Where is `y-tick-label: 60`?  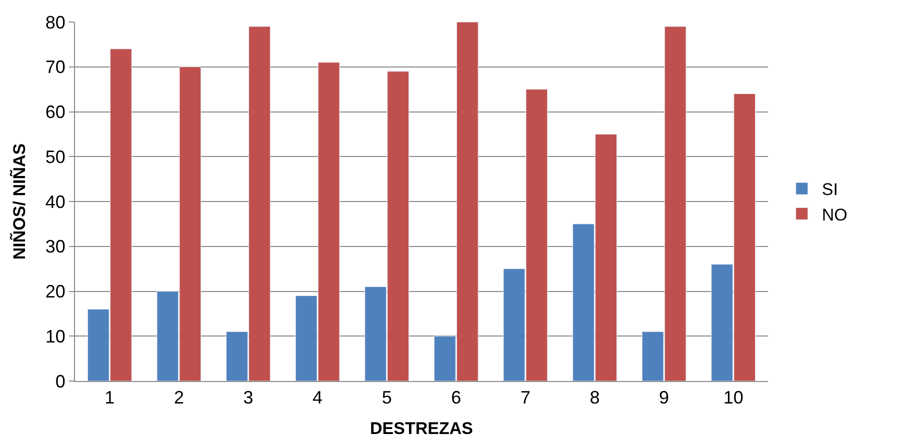 y-tick-label: 60 is located at coordinates (55, 112).